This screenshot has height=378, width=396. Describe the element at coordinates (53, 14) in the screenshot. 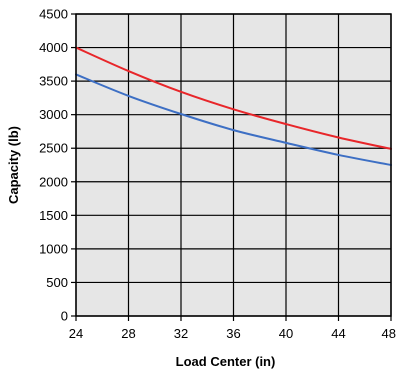

I see `y-tick-label: 4500` at that location.